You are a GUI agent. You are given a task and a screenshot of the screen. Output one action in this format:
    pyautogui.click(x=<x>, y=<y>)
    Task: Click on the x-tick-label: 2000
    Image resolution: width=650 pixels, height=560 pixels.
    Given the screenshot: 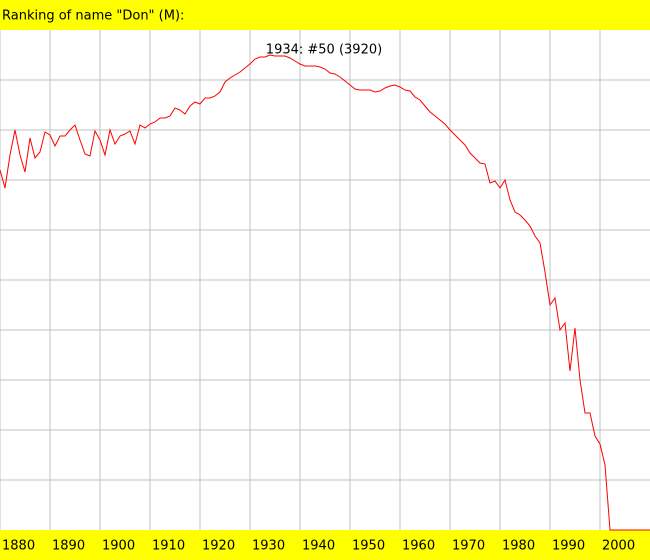 What is the action you would take?
    pyautogui.click(x=618, y=546)
    